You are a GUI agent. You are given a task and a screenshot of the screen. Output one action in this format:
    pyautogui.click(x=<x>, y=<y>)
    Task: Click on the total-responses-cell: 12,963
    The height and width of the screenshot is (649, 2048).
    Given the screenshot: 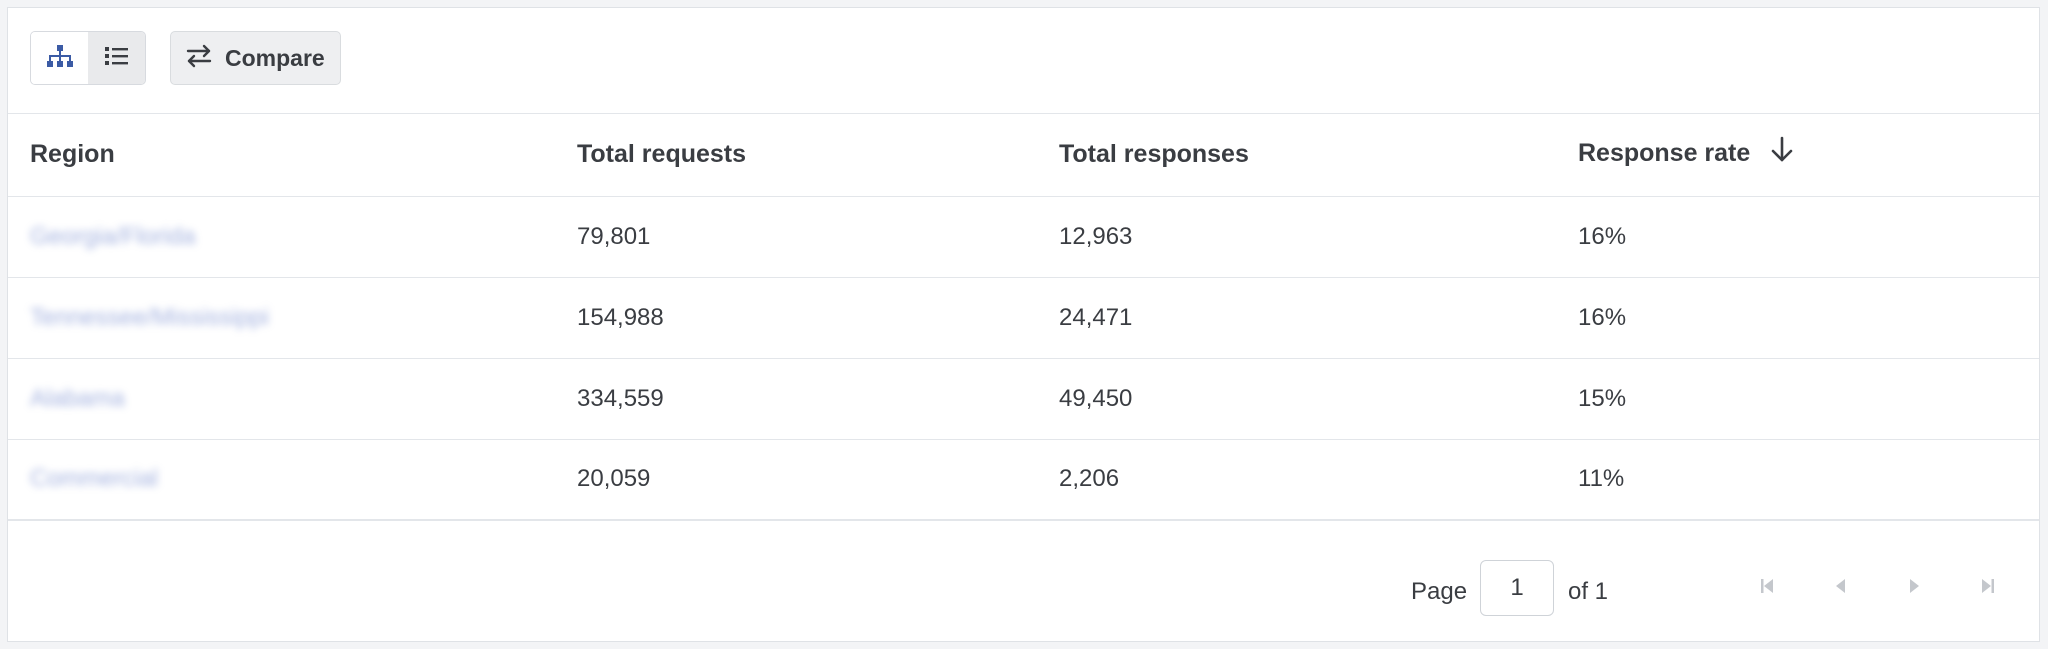 What is the action you would take?
    pyautogui.click(x=1296, y=237)
    